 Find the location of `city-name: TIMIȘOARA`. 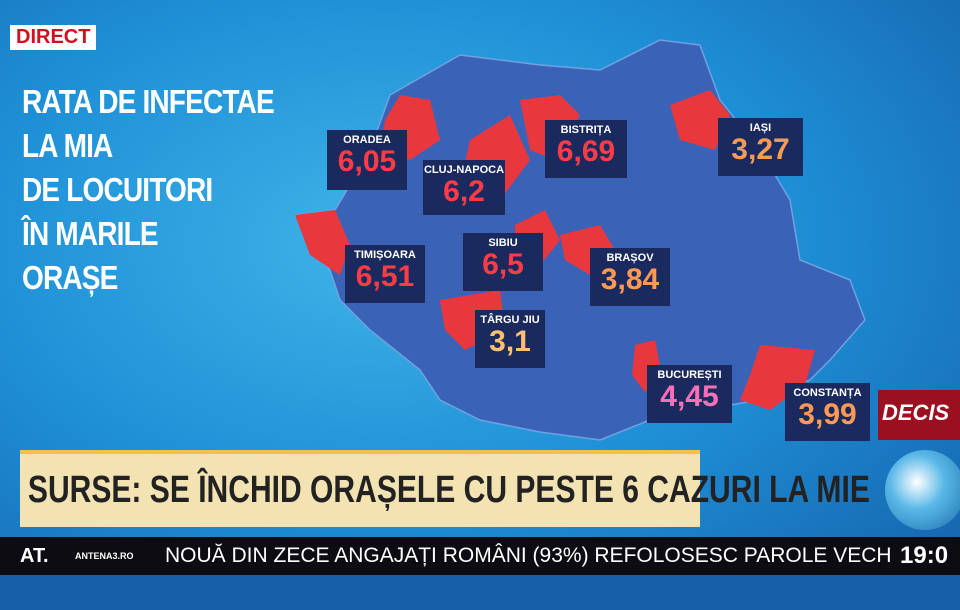

city-name: TIMIȘOARA is located at coordinates (385, 255).